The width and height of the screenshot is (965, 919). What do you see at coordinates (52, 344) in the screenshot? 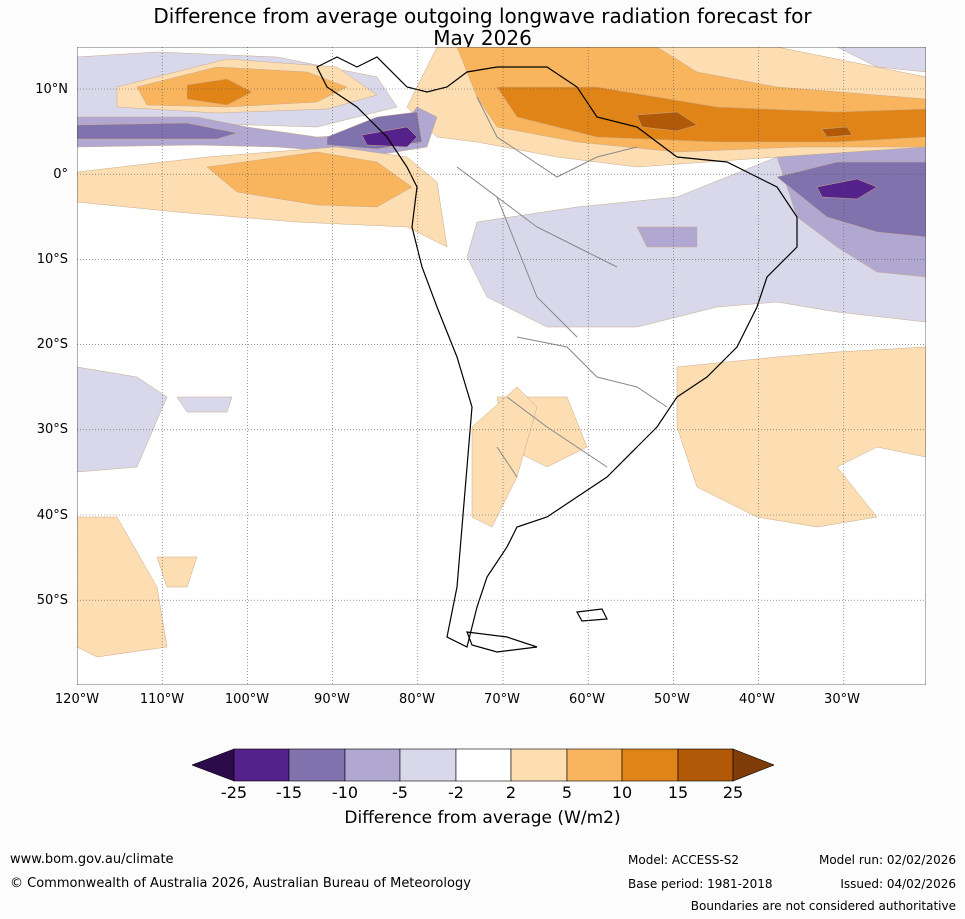
I see `lat-label-20s: 20°S` at bounding box center [52, 344].